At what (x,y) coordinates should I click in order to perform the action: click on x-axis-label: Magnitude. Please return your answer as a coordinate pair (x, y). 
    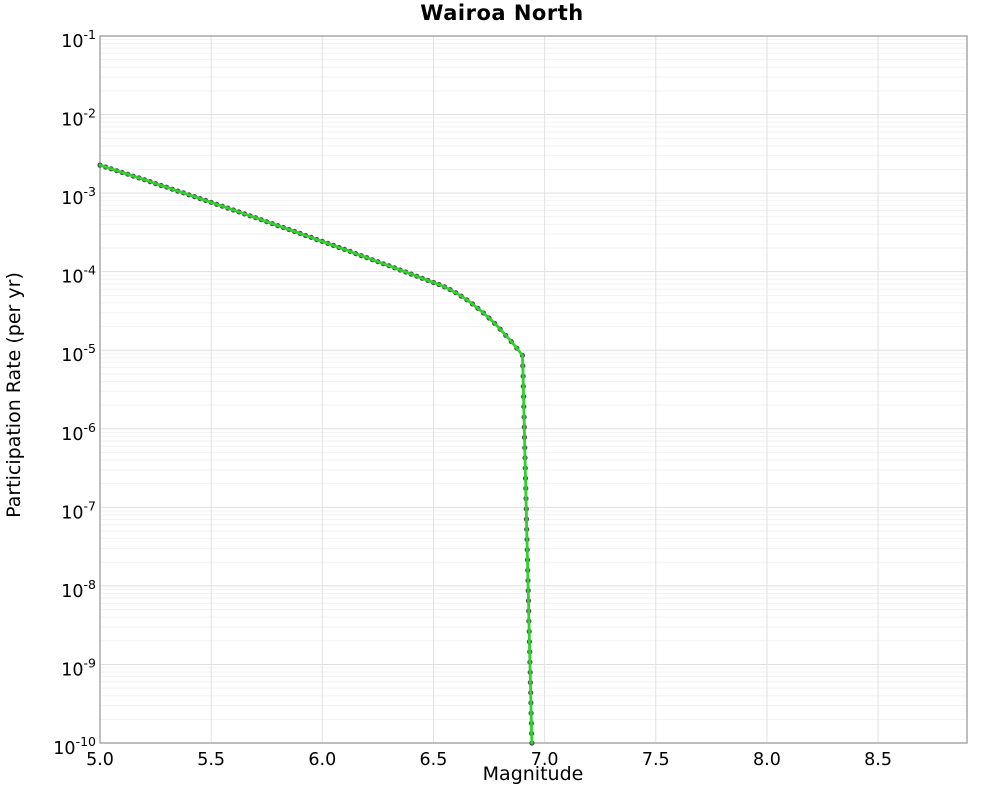
    Looking at the image, I should click on (533, 774).